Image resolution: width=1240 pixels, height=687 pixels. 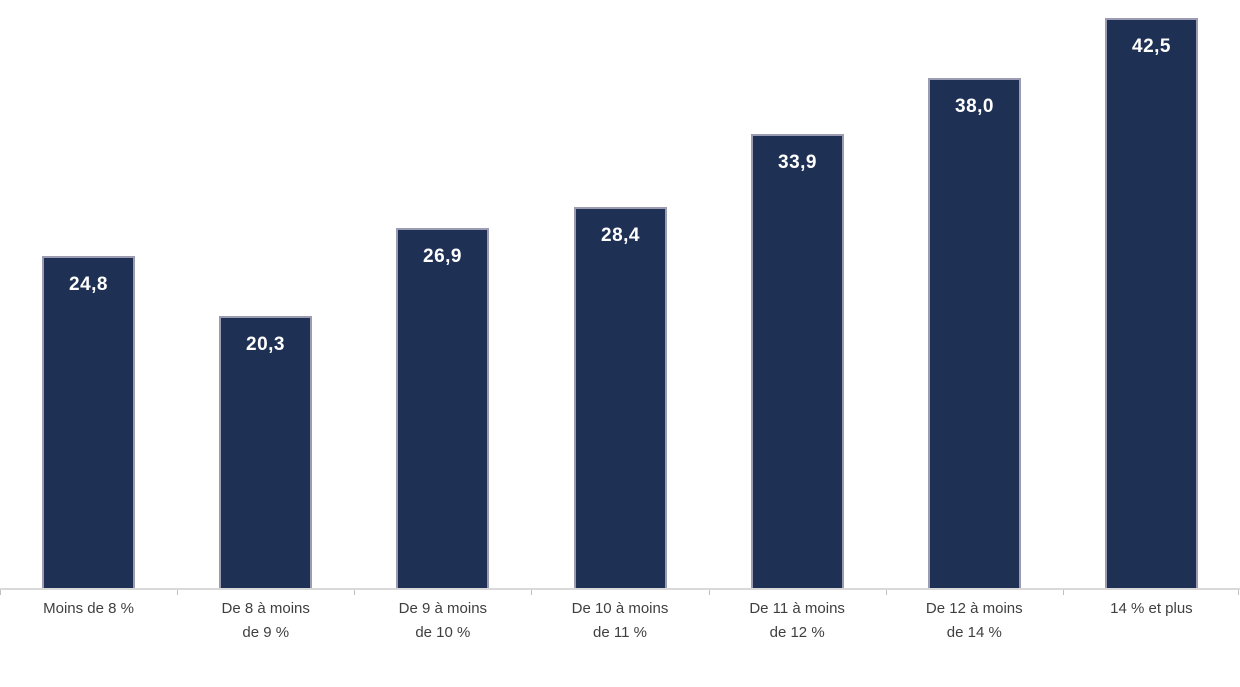 I want to click on category-label: Moins de 8 %, so click(x=89, y=608).